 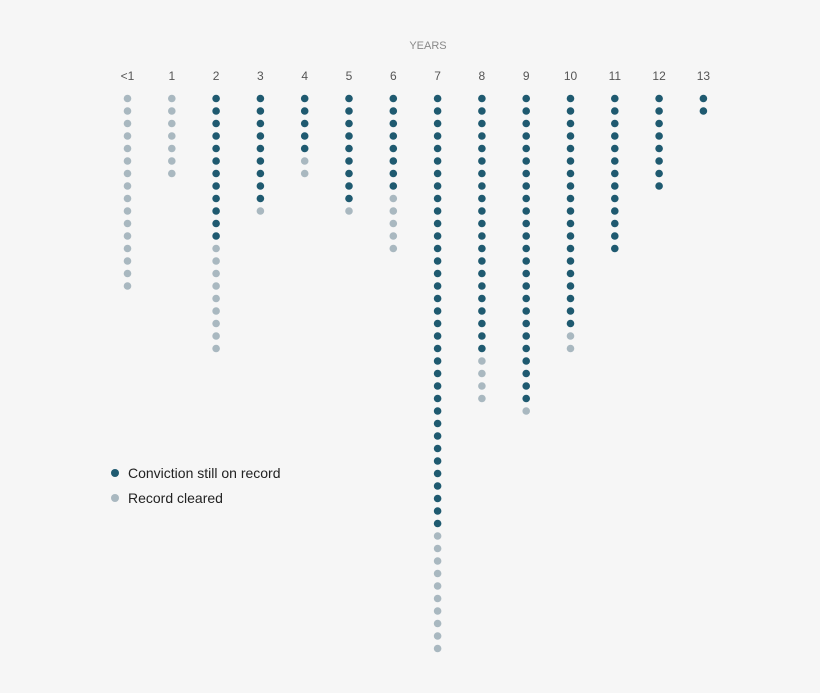 I want to click on tick-label: 10, so click(x=571, y=76).